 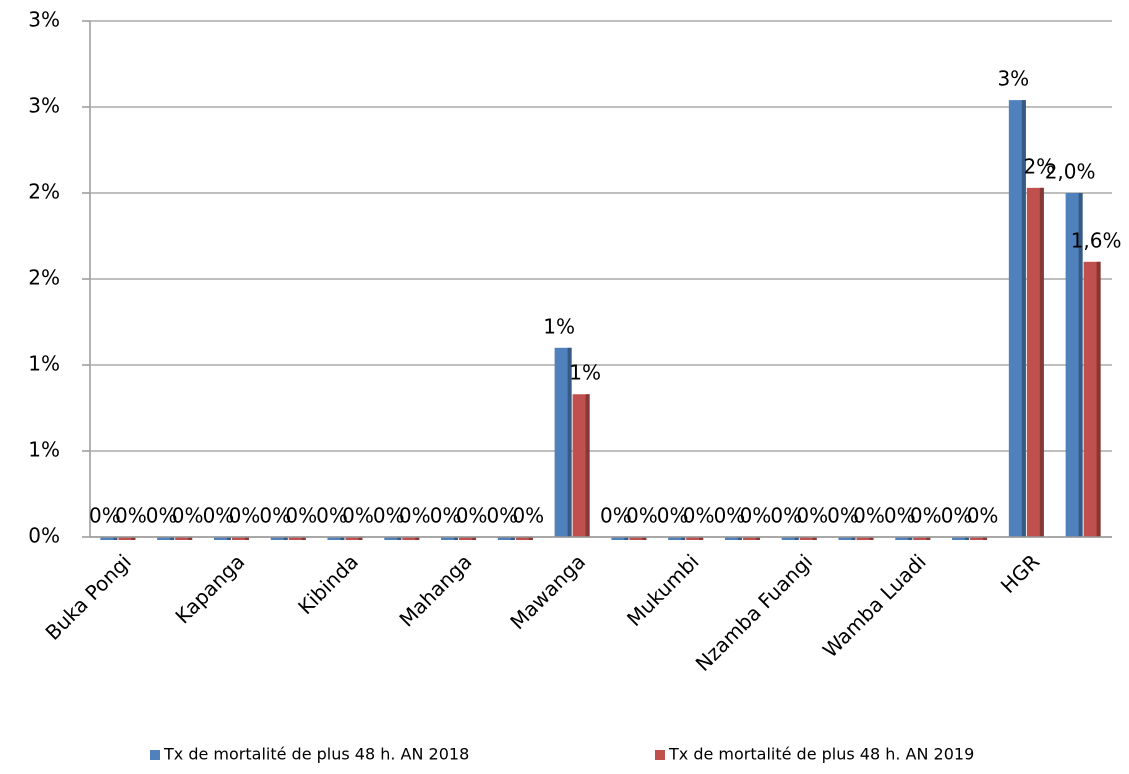 What do you see at coordinates (874, 605) in the screenshot?
I see `x-tick-label: Wamba Luadi` at bounding box center [874, 605].